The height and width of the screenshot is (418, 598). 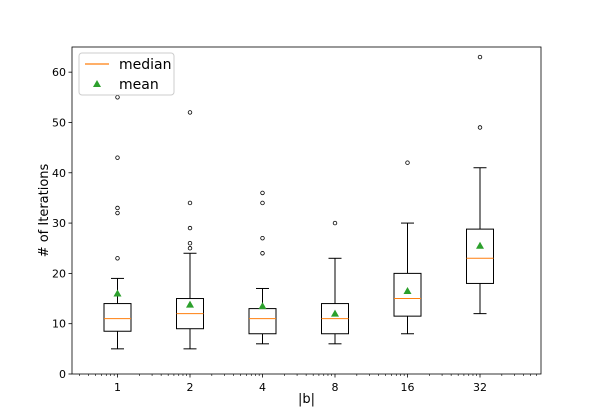 I want to click on x-tick-label: 16, so click(x=408, y=387).